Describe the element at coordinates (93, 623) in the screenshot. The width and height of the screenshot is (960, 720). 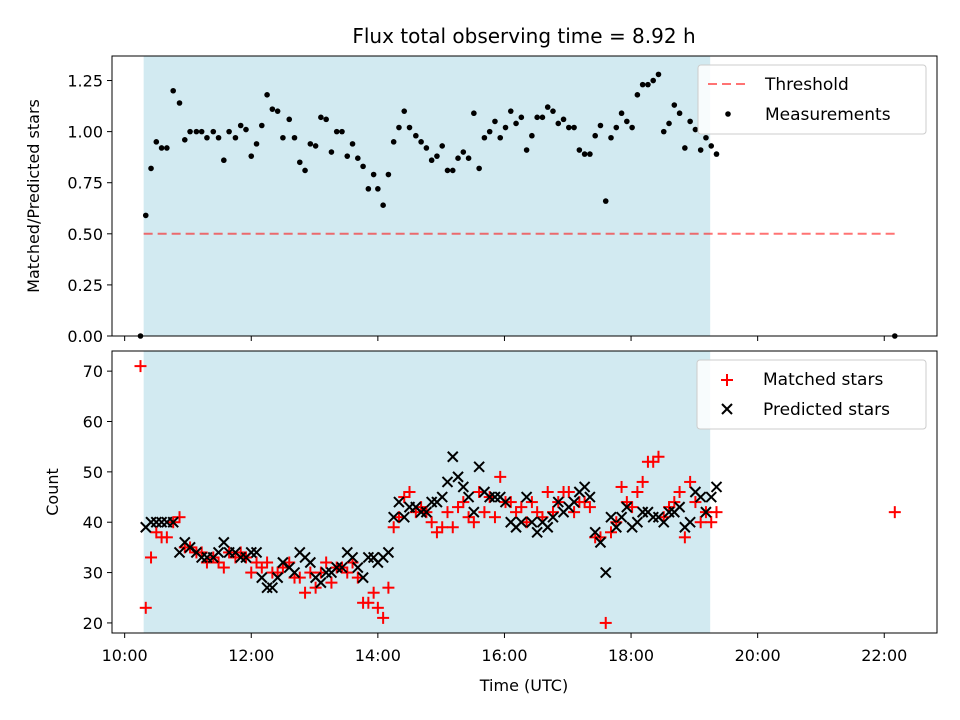
I see `bottom-y-tick-label: 20` at that location.